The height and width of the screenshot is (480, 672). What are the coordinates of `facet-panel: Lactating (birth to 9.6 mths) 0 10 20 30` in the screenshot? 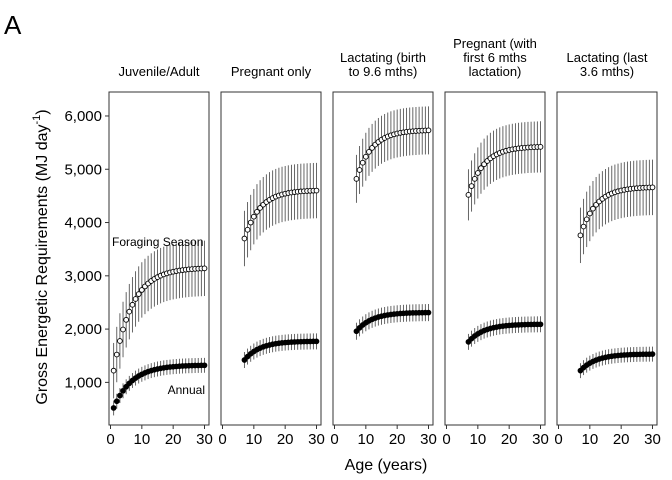 It's located at (383, 249).